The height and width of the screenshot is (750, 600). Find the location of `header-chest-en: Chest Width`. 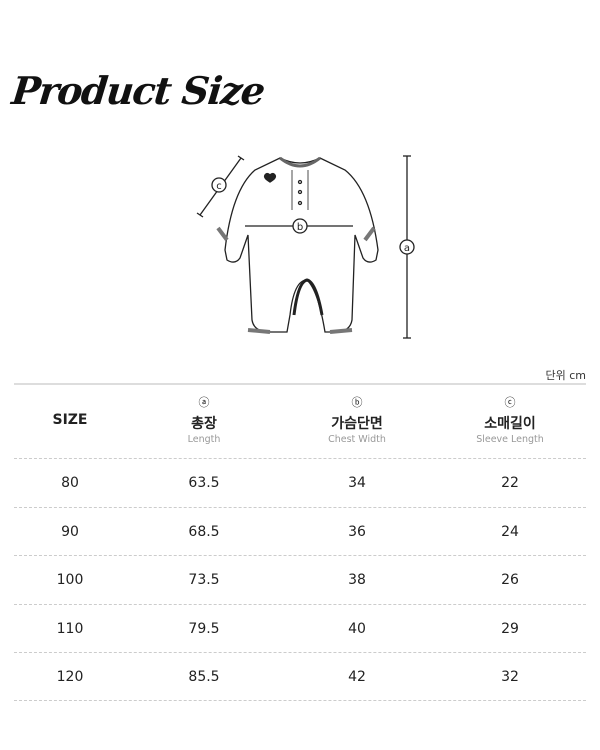

header-chest-en: Chest Width is located at coordinates (357, 439).